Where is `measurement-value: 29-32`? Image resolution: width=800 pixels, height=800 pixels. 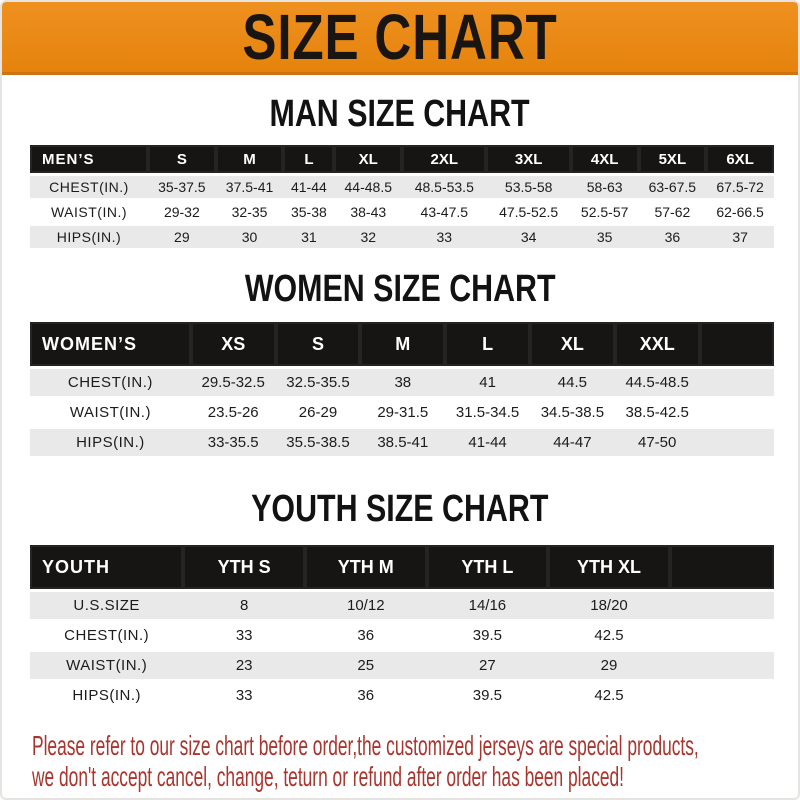
measurement-value: 29-32 is located at coordinates (181, 212).